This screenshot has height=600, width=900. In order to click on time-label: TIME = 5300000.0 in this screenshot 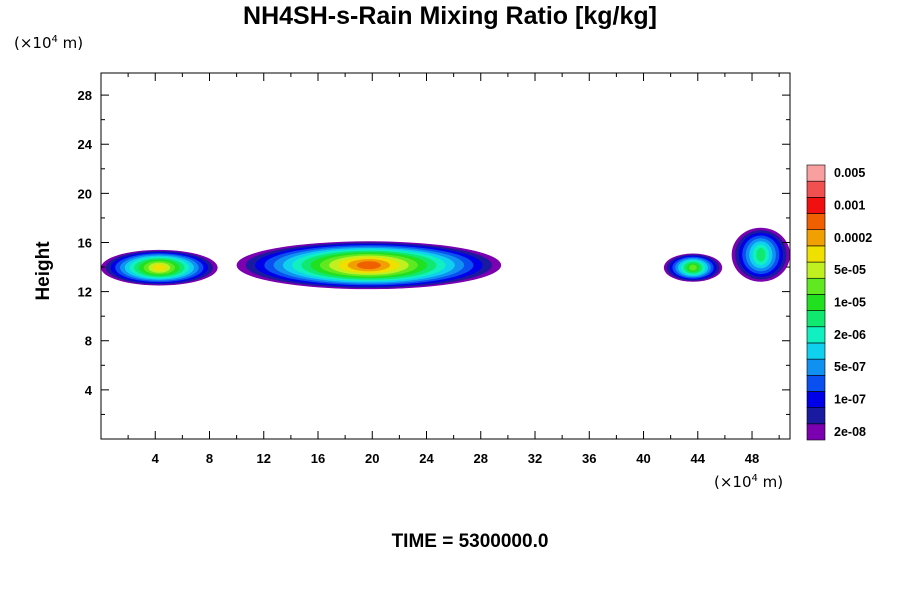, I will do `click(470, 541)`.